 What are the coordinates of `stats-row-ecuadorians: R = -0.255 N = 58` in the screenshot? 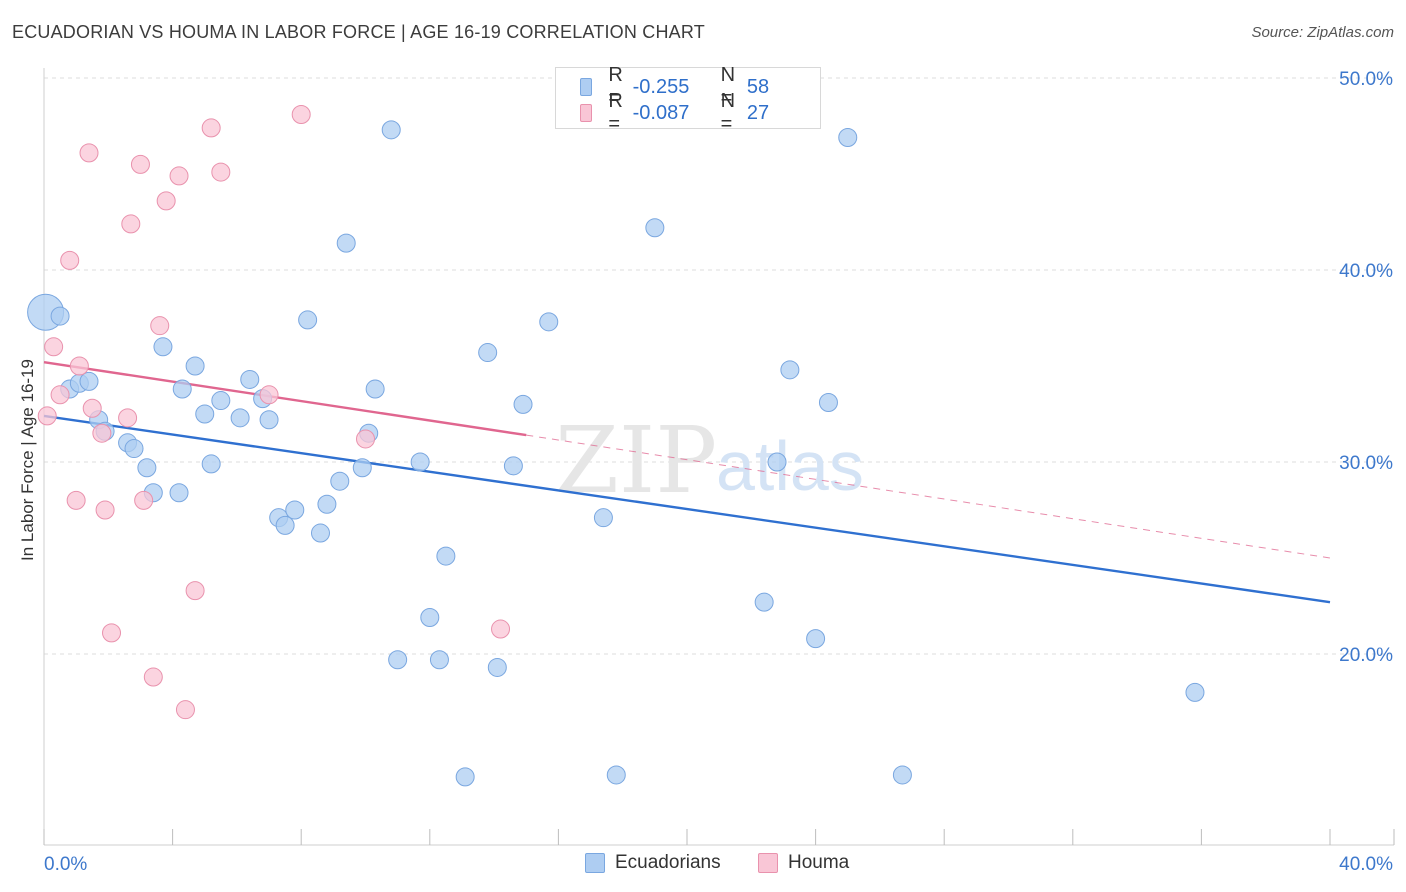 It's located at (702, 86).